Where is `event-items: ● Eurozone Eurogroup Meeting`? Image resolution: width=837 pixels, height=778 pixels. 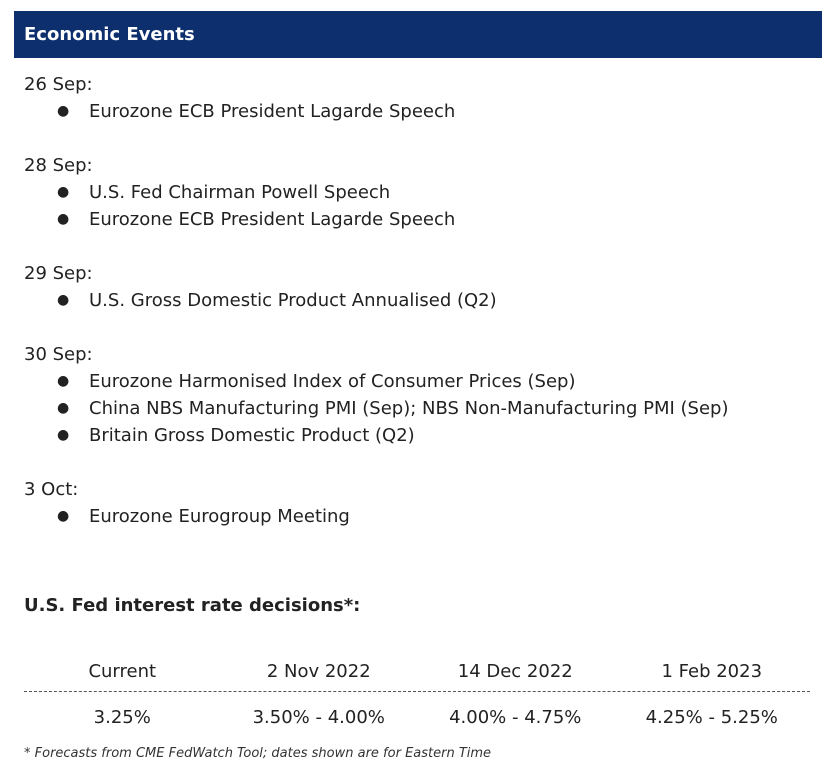 event-items: ● Eurozone Eurogroup Meeting is located at coordinates (419, 516).